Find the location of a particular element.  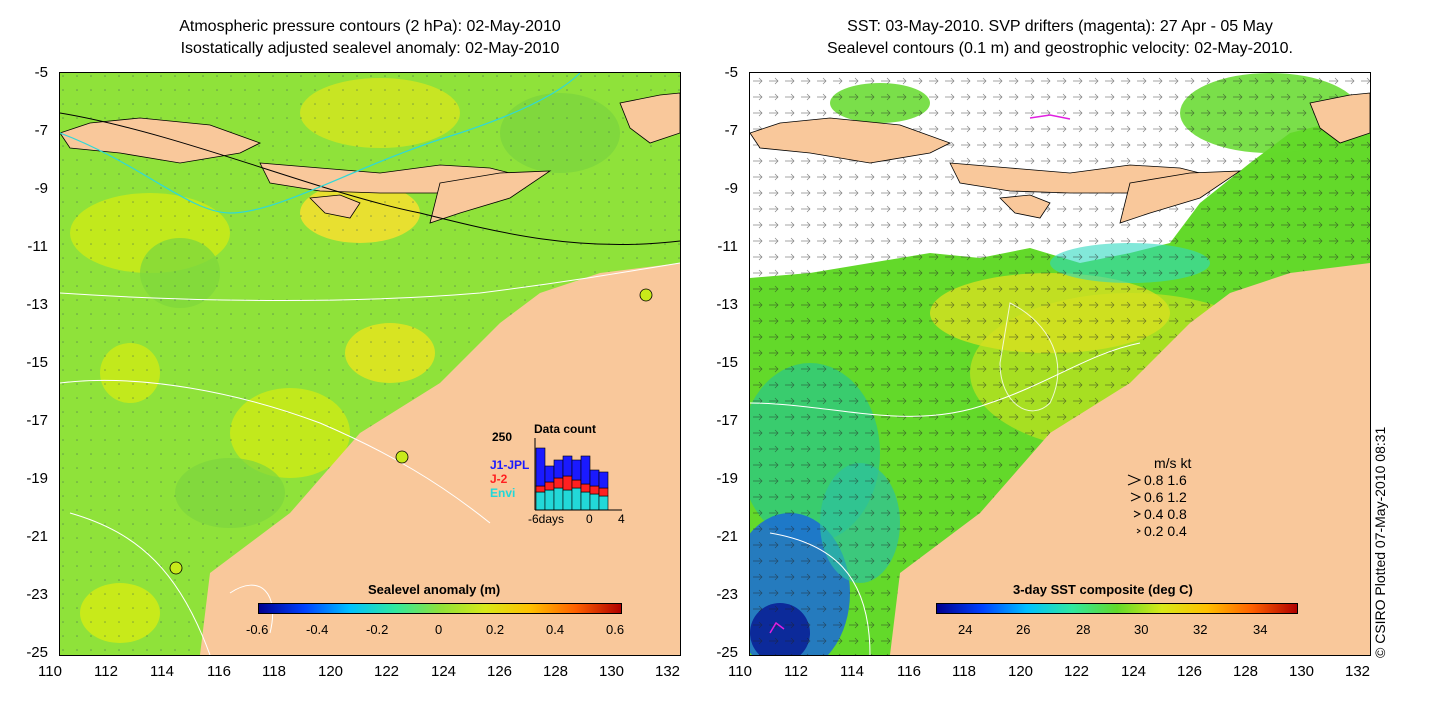

velocity-legend-header: m/s kt is located at coordinates (1173, 463).